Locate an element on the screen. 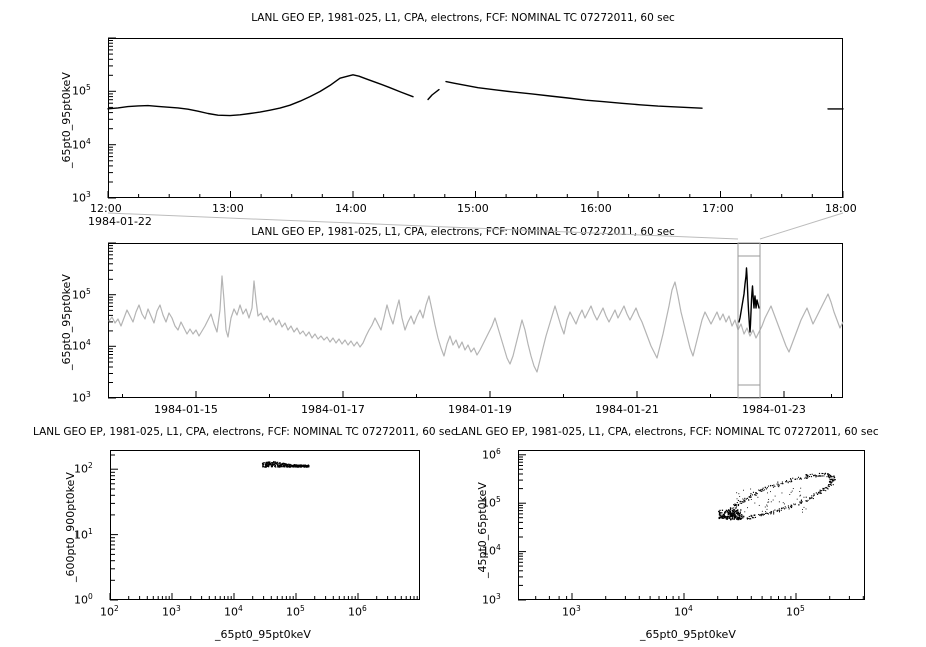 This screenshot has height=647, width=926. detail-date-label: 1984-01-22 is located at coordinates (120, 221).